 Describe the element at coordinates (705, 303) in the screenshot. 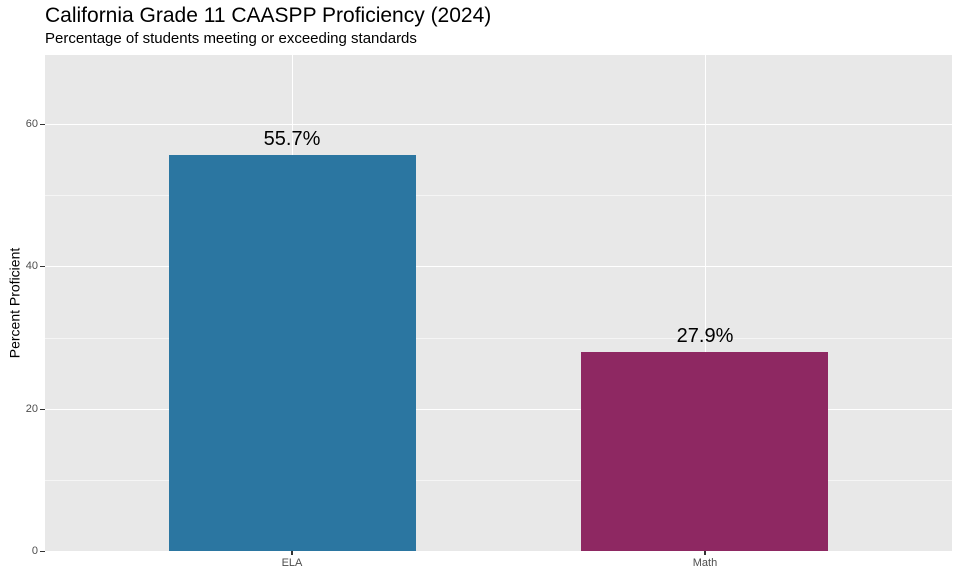

I see `x-gridline-major` at that location.